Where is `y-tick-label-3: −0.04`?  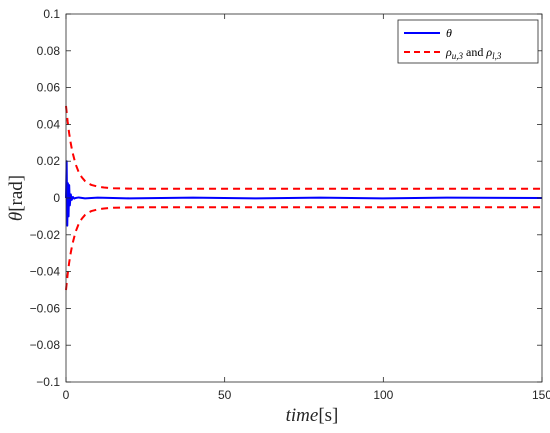 y-tick-label-3: −0.04 is located at coordinates (45, 272).